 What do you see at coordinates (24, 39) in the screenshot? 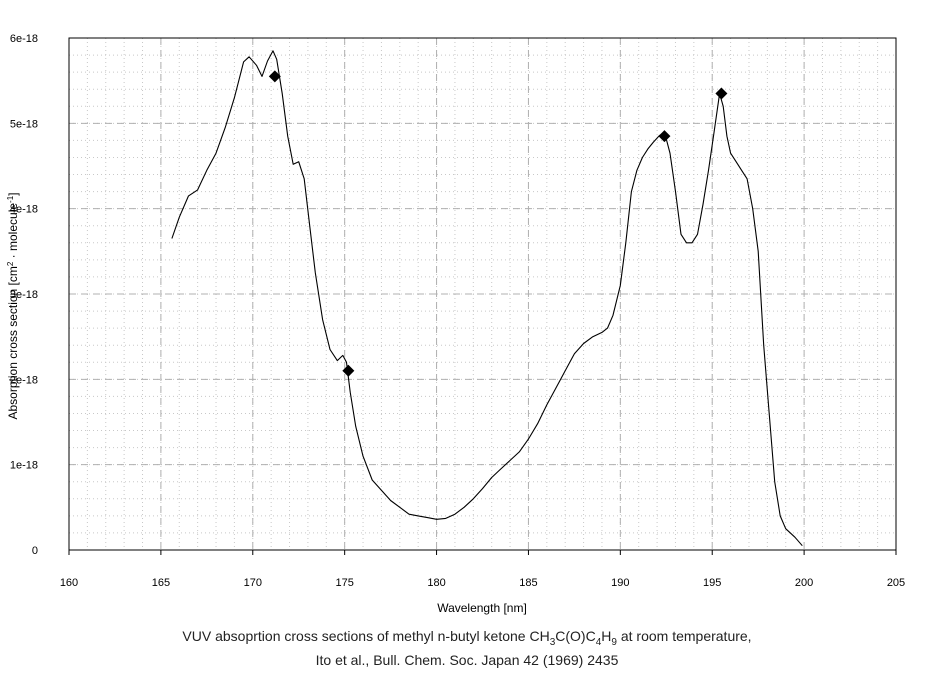
I see `y-tick-label: 6e-18` at bounding box center [24, 39].